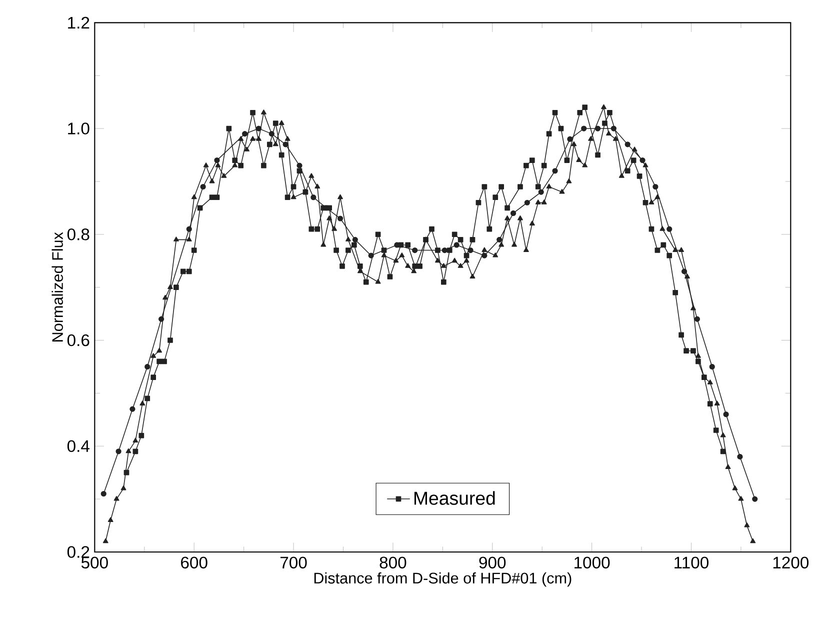 The image size is (817, 624). Describe the element at coordinates (78, 234) in the screenshot. I see `y-tick-label: 0.8` at that location.